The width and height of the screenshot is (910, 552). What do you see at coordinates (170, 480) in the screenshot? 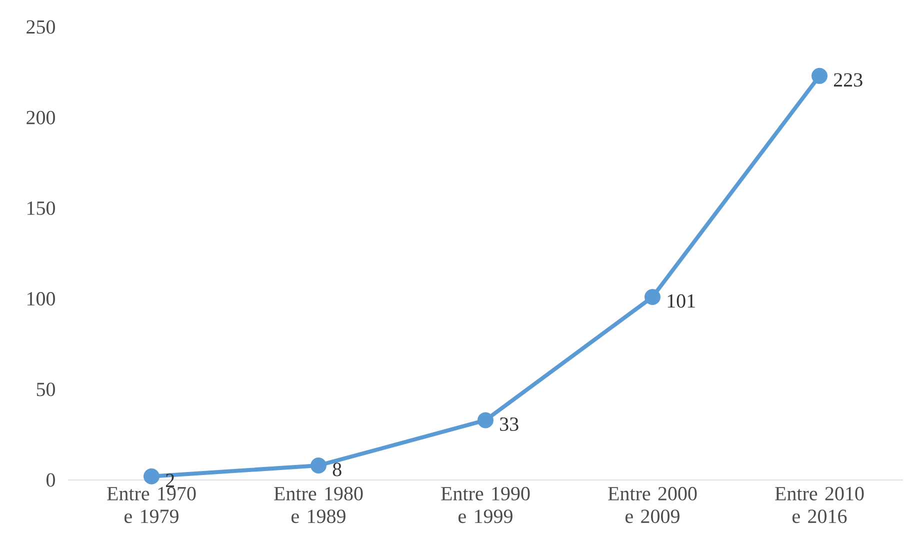
I see `data-label: 2` at bounding box center [170, 480].